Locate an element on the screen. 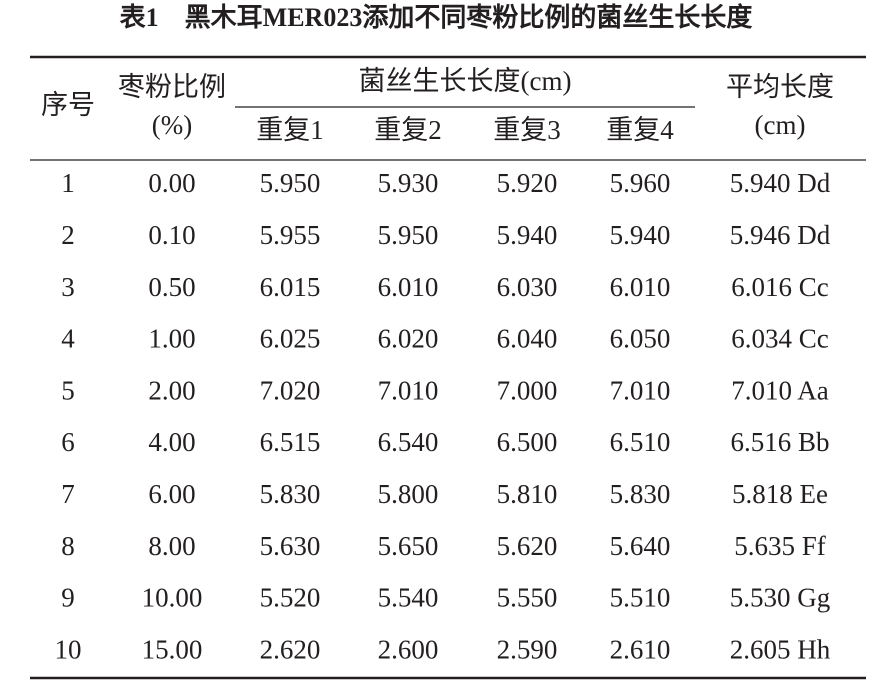  table-cell: 6.516 Bb is located at coordinates (779, 442).